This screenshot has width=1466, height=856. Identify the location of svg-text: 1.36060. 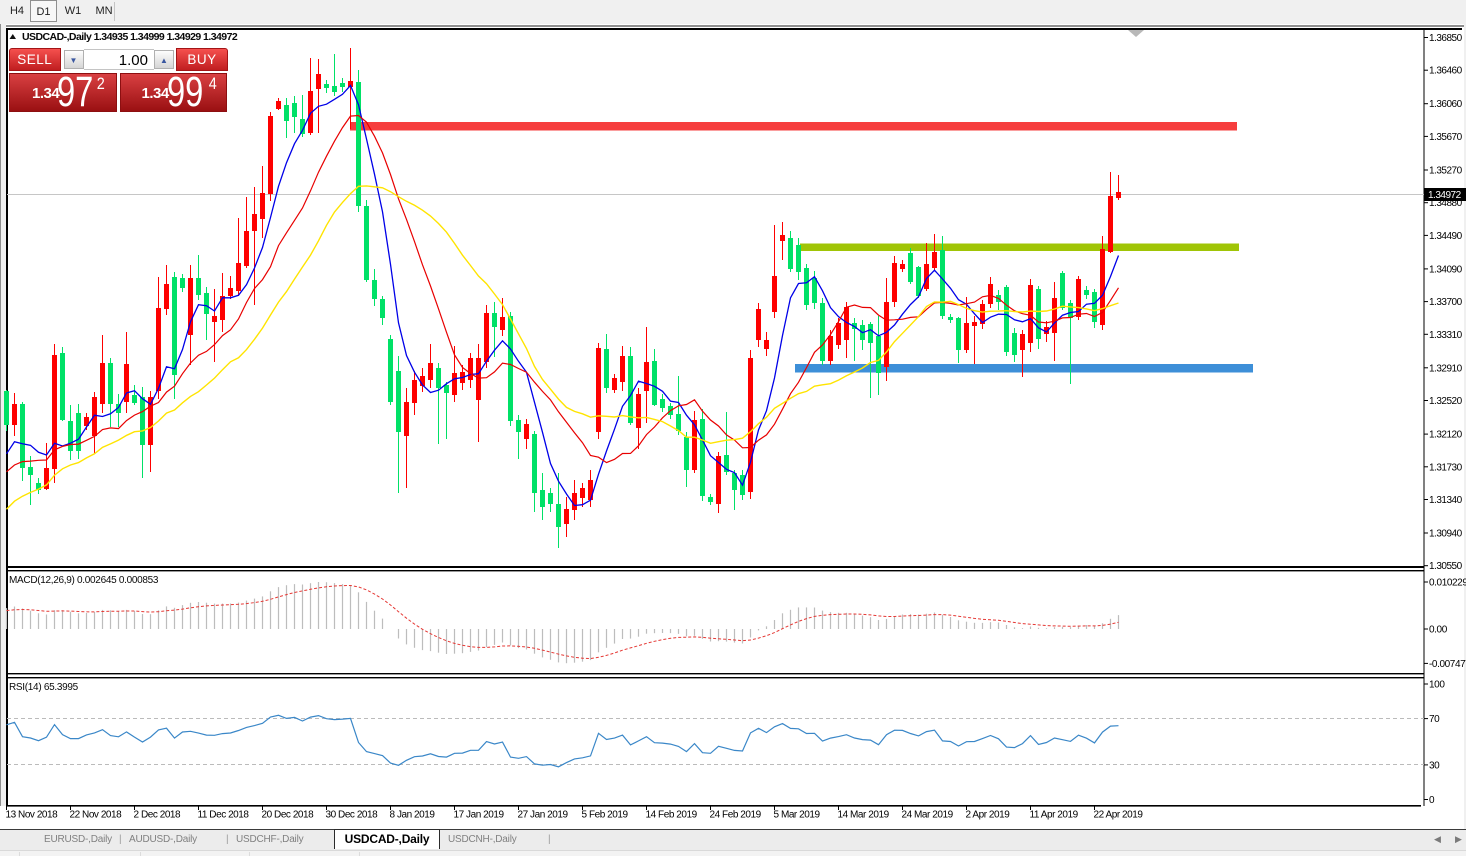
(1446, 104).